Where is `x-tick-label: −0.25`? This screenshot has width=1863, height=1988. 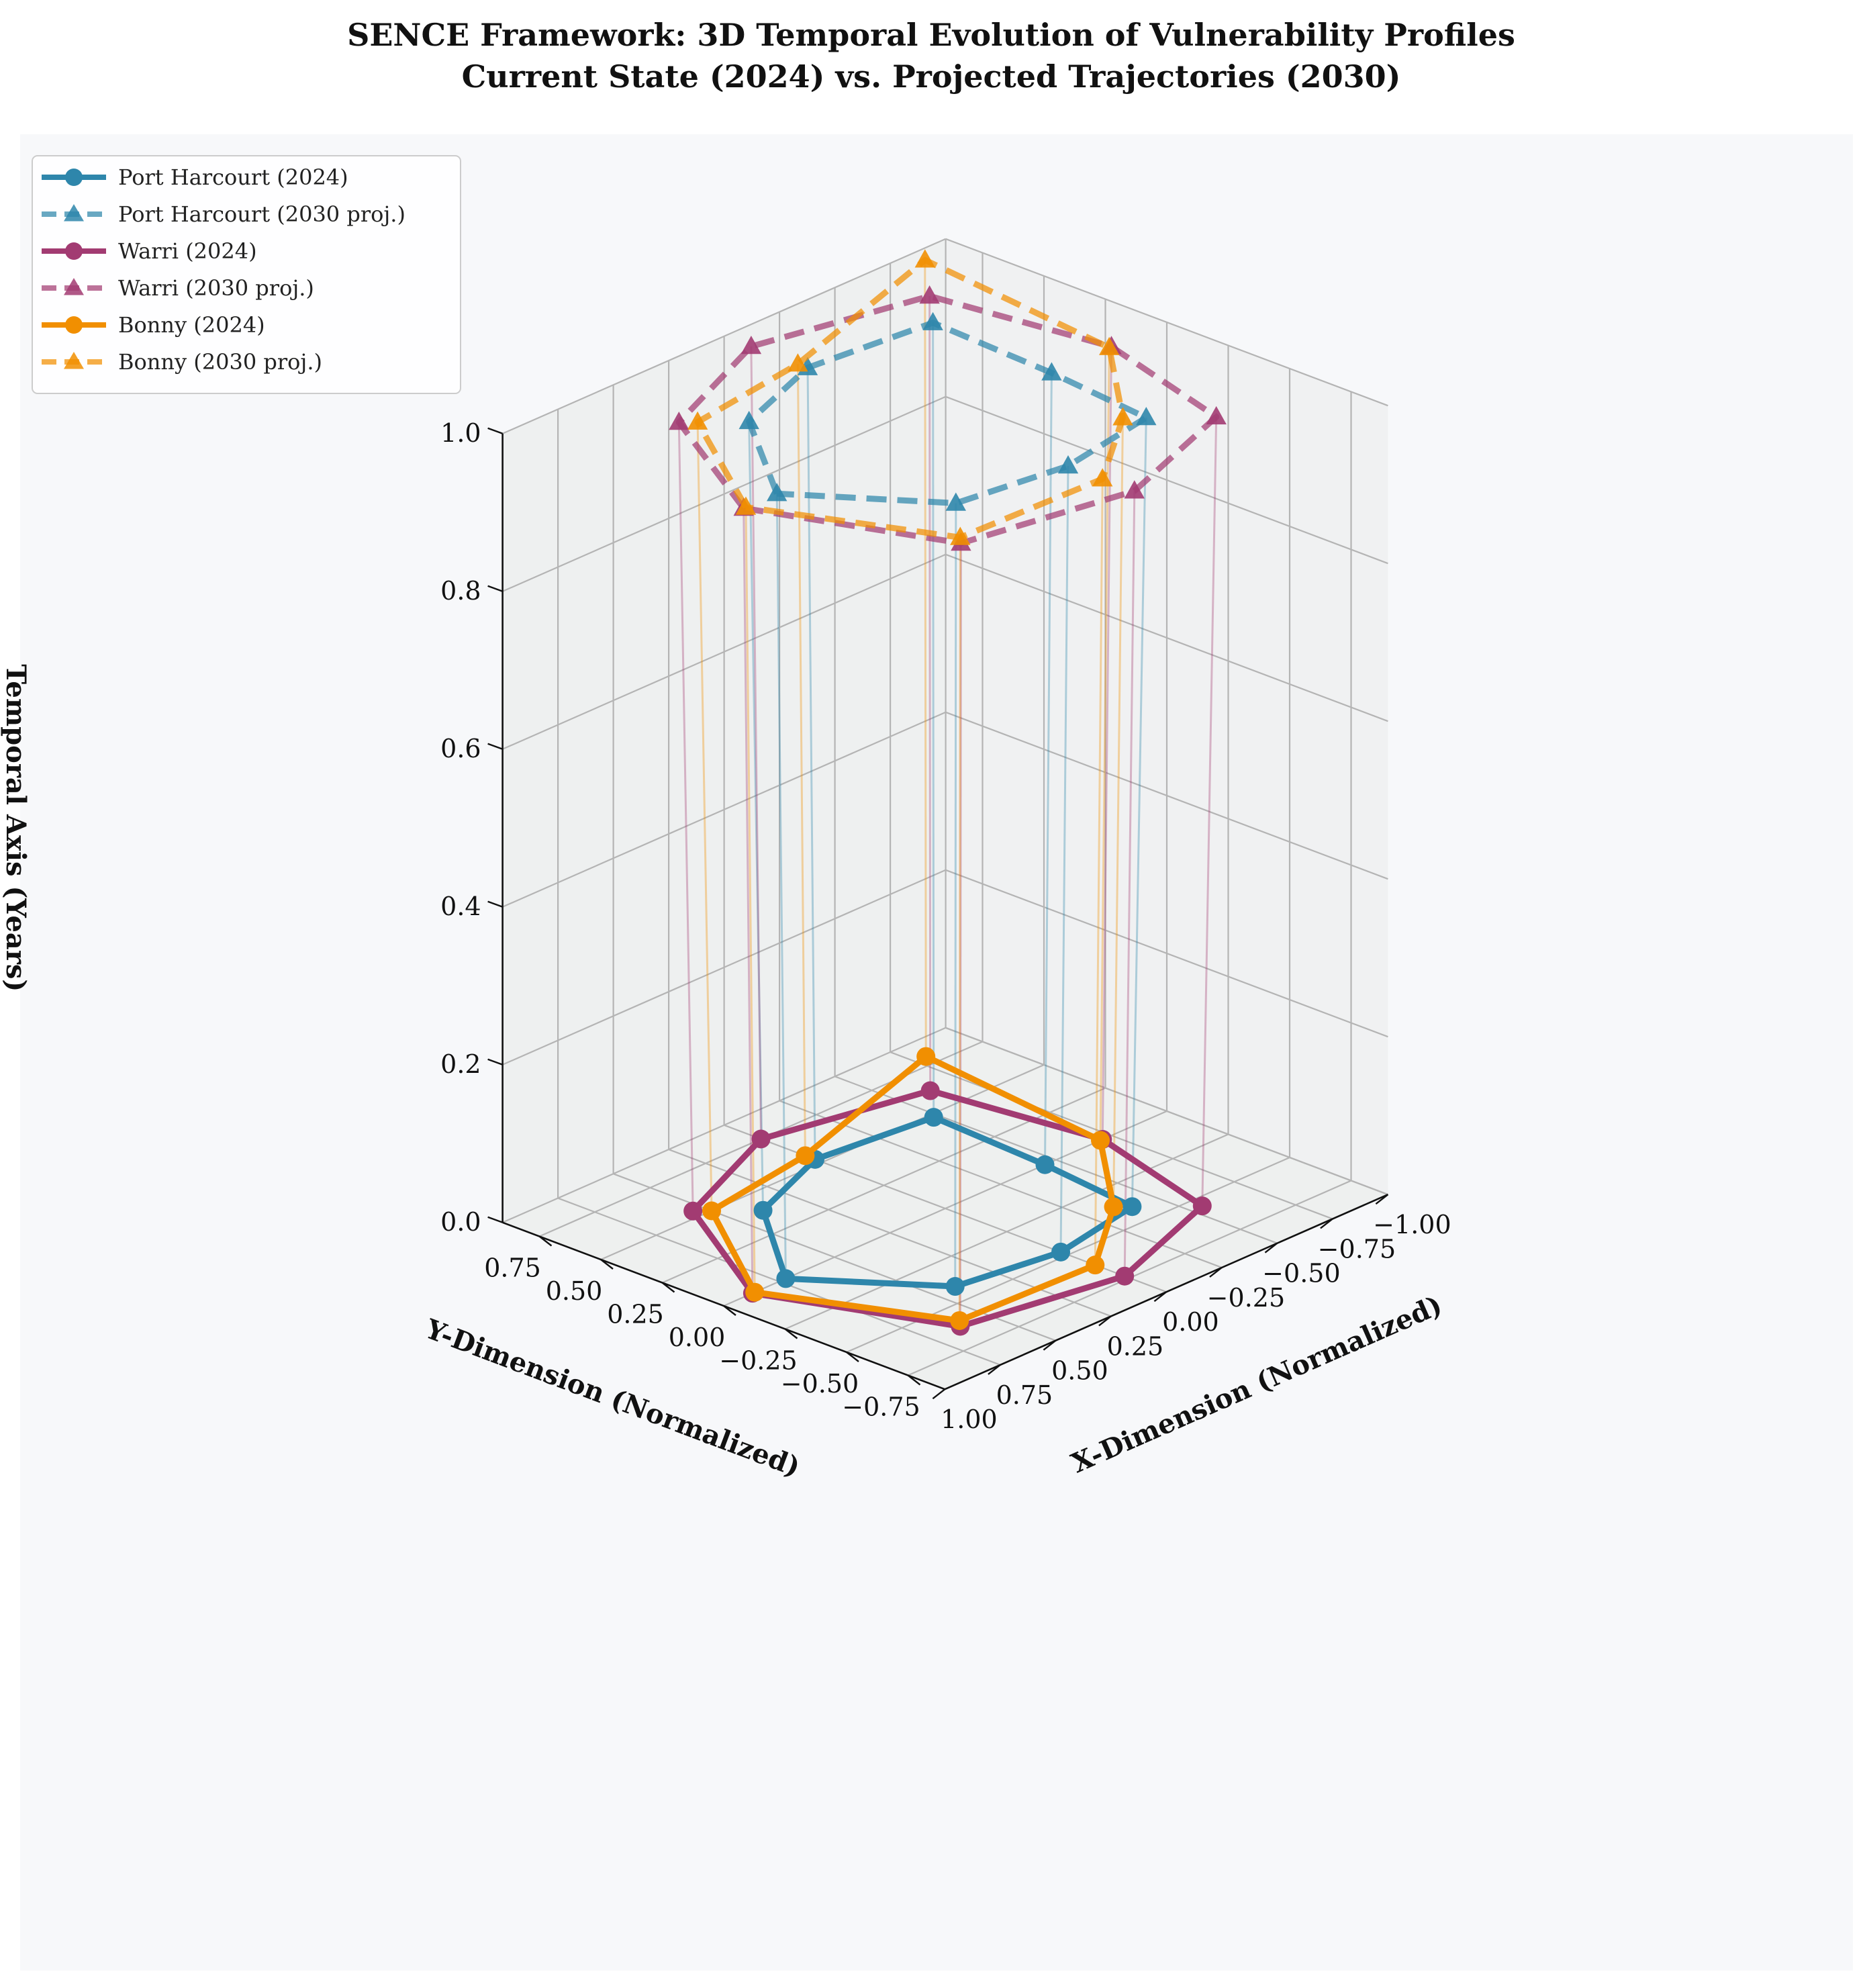 x-tick-label: −0.25 is located at coordinates (1246, 1298).